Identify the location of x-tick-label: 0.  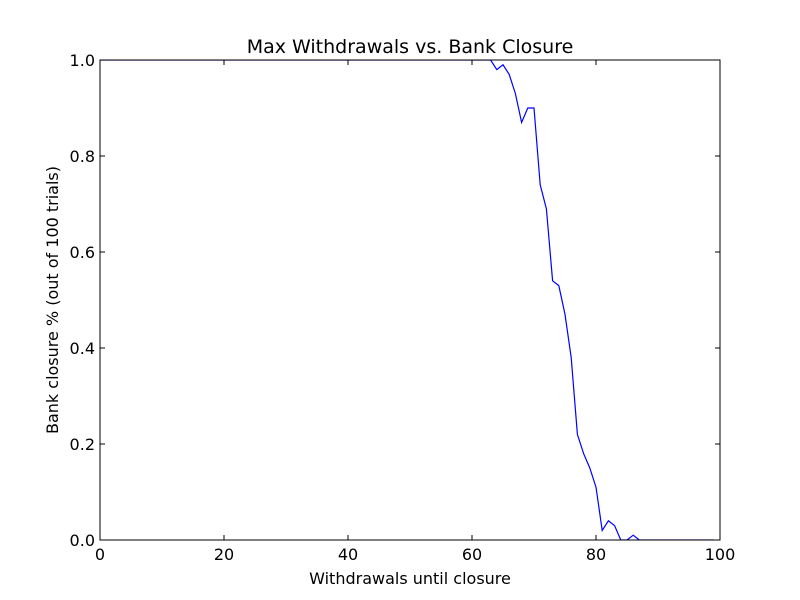
(100, 554).